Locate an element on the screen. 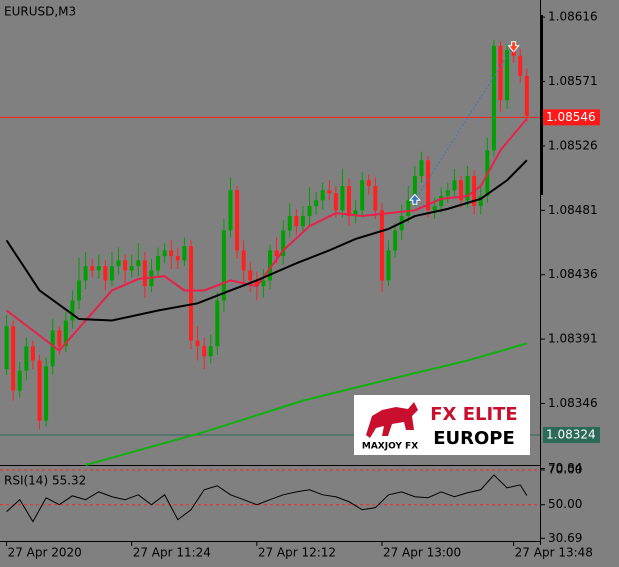  logo-region: EUROPE is located at coordinates (474, 438).